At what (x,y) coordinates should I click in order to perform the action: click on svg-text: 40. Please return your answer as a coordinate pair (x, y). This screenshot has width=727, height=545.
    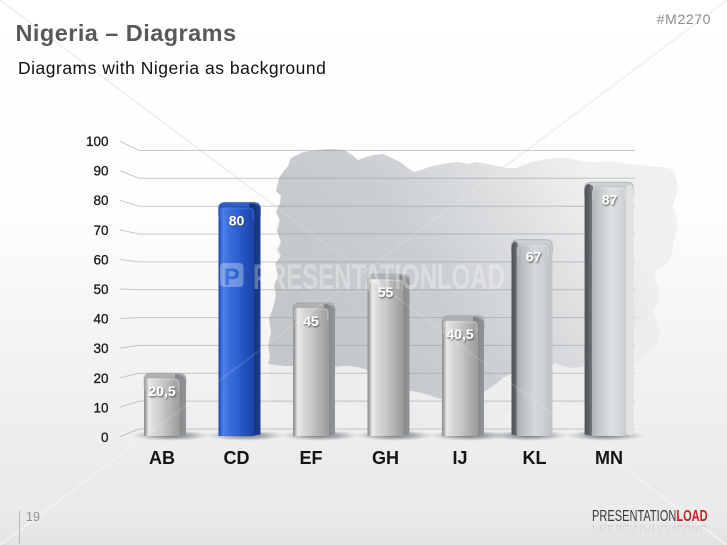
    Looking at the image, I should click on (100, 319).